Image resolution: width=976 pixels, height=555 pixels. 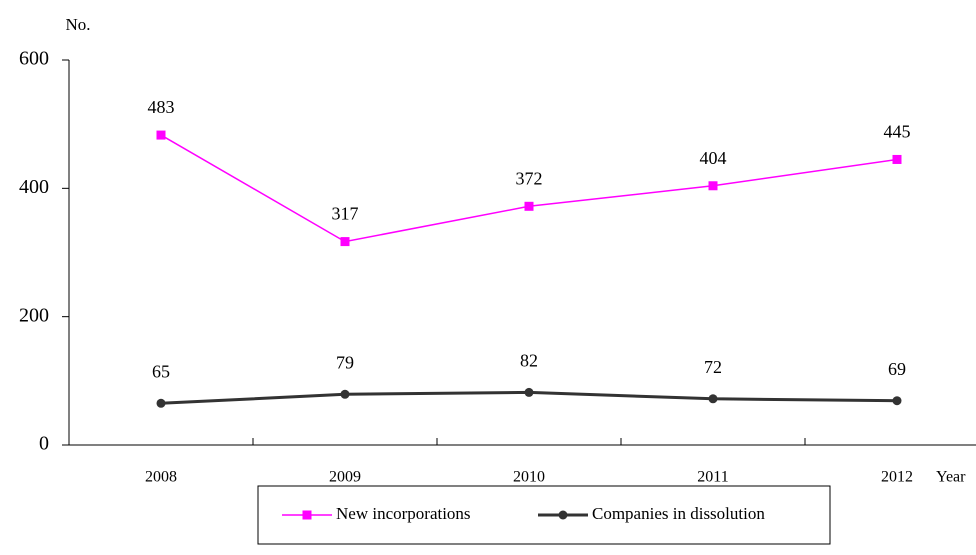 What do you see at coordinates (897, 369) in the screenshot?
I see `data-label: 69` at bounding box center [897, 369].